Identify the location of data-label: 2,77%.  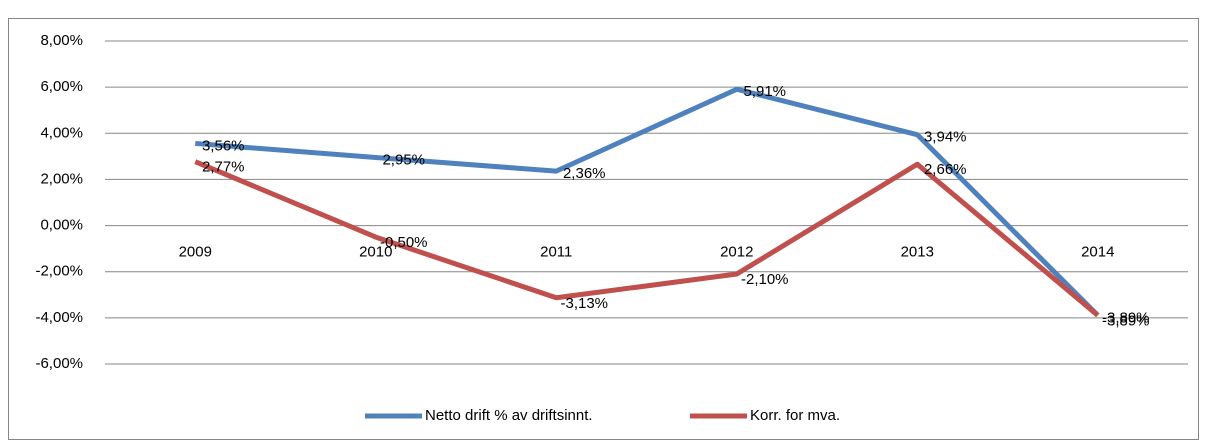
(223, 167).